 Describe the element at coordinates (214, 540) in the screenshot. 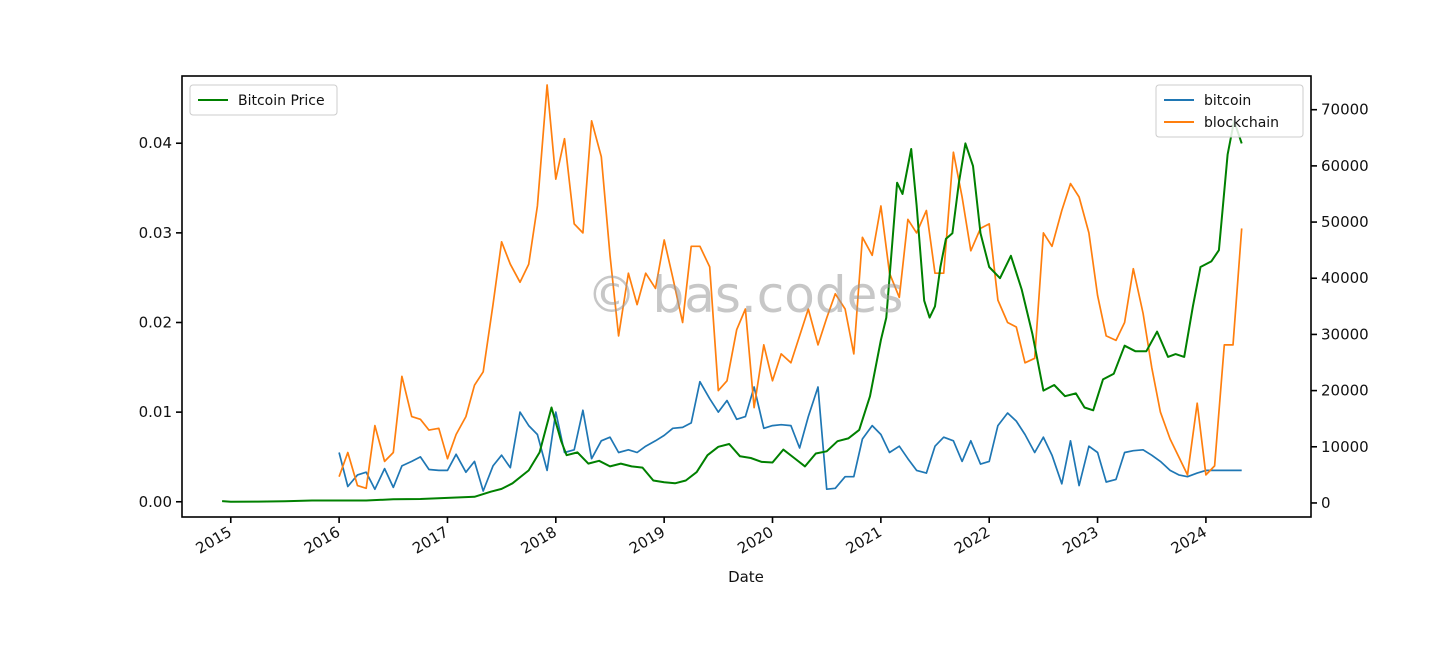

I see `x-tick-label: 2015` at that location.